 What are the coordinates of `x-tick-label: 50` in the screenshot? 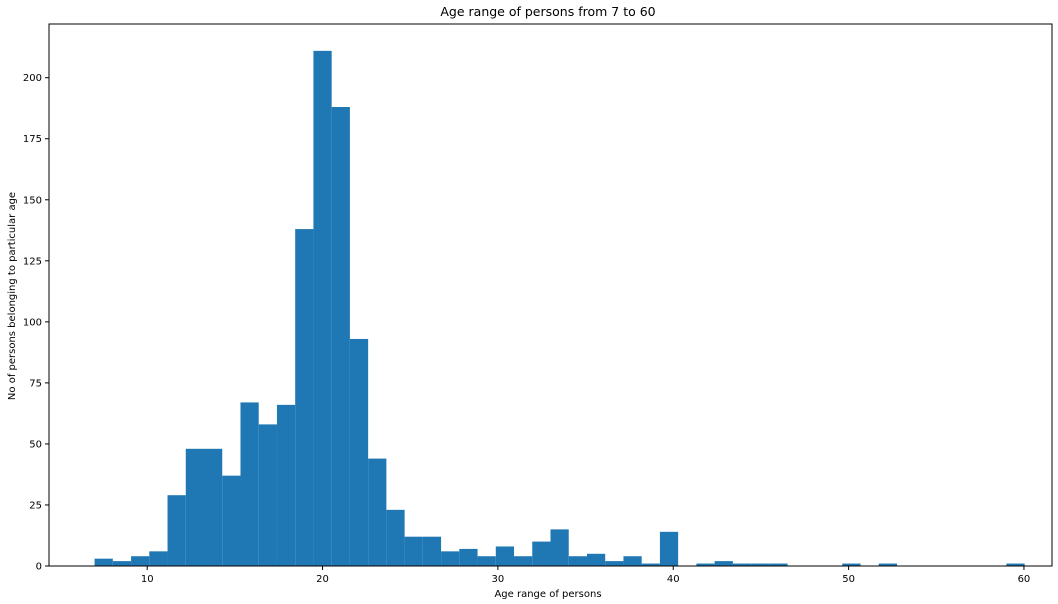 It's located at (848, 579).